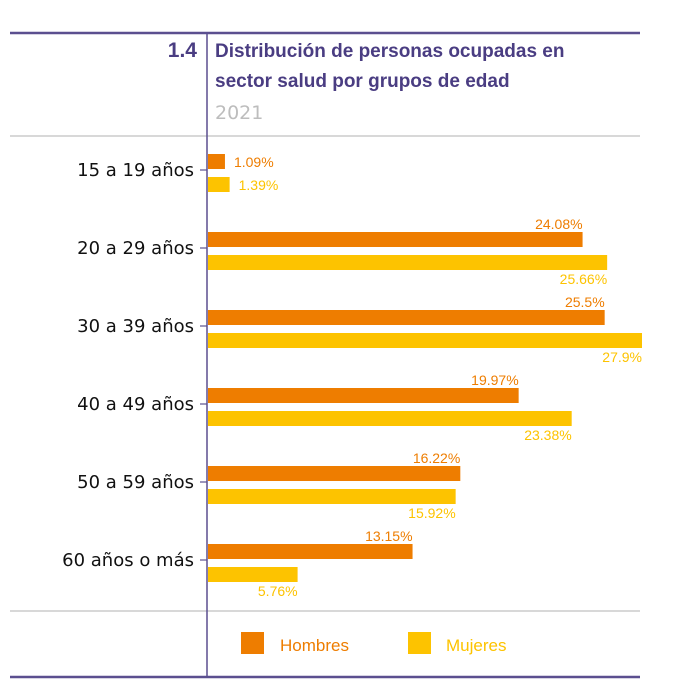  Describe the element at coordinates (254, 162) in the screenshot. I see `data-label-hombres: 1.09%` at that location.